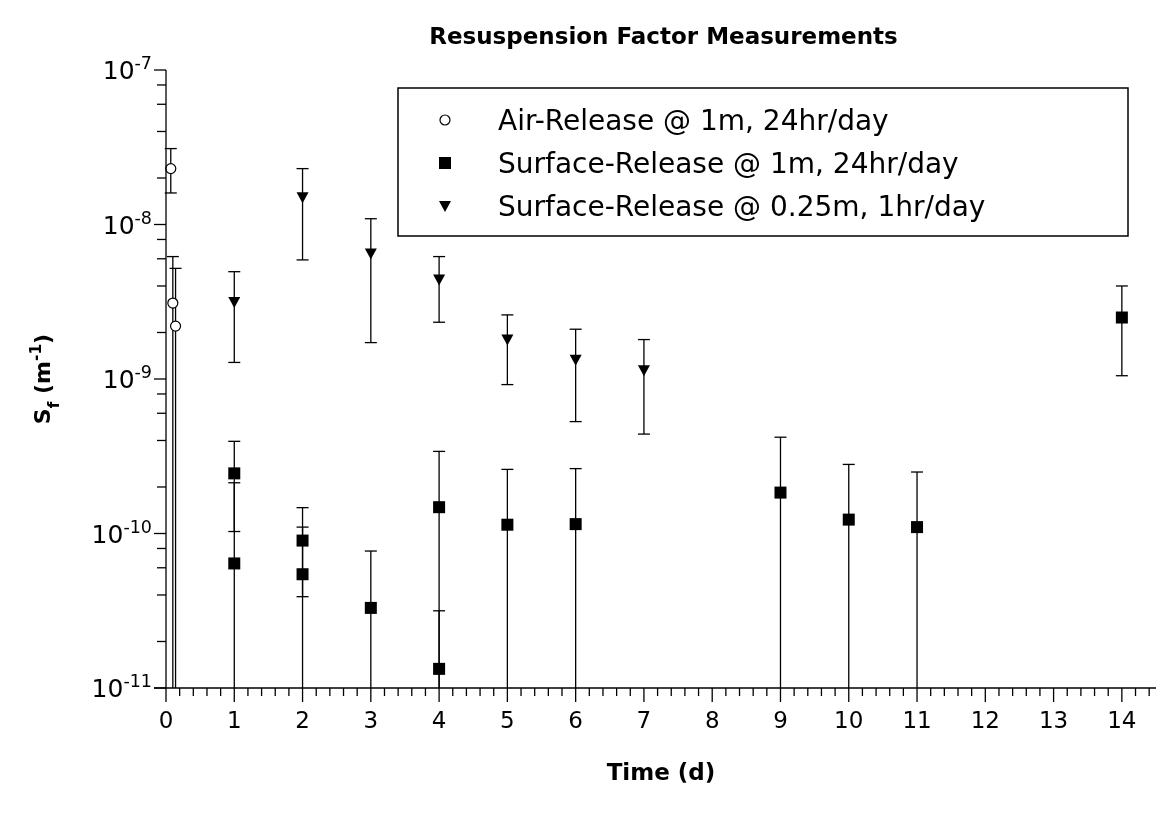 This screenshot has width=1169, height=826. I want to click on x-tick-label: 9, so click(780, 720).